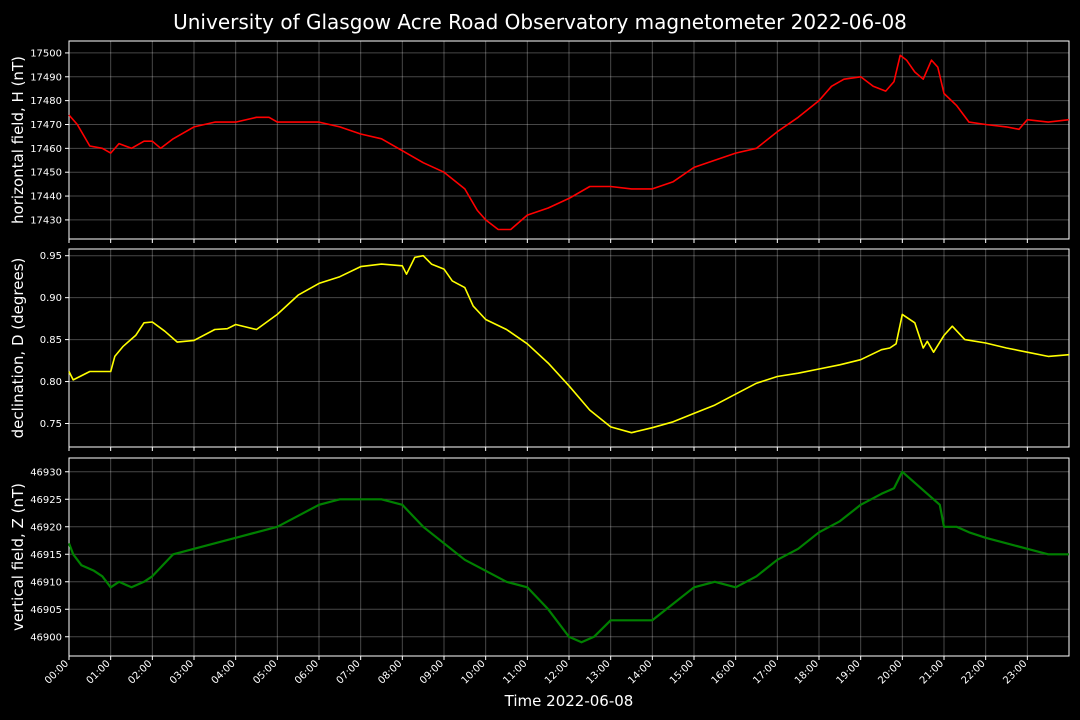 The width and height of the screenshot is (1080, 720). What do you see at coordinates (682, 672) in the screenshot?
I see `x-tick-label: 15:00` at bounding box center [682, 672].